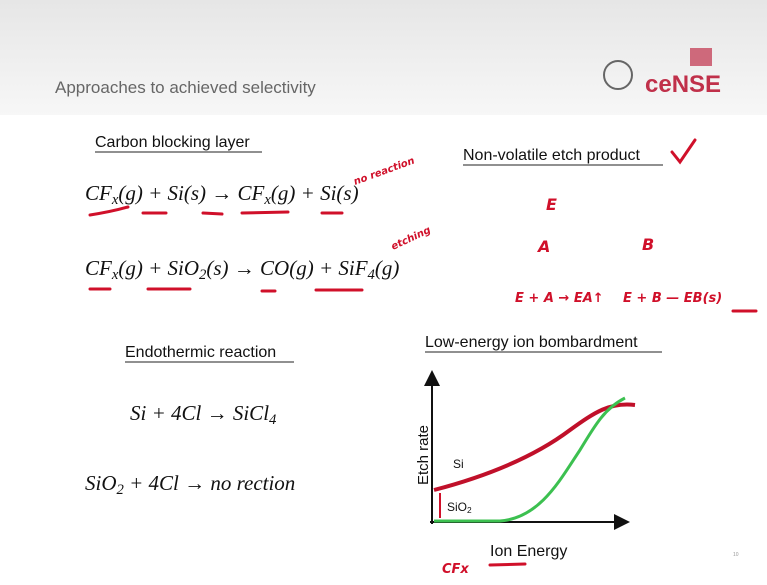 This screenshot has width=767, height=585. Describe the element at coordinates (455, 569) in the screenshot. I see `handwritten-note: CFx` at that location.